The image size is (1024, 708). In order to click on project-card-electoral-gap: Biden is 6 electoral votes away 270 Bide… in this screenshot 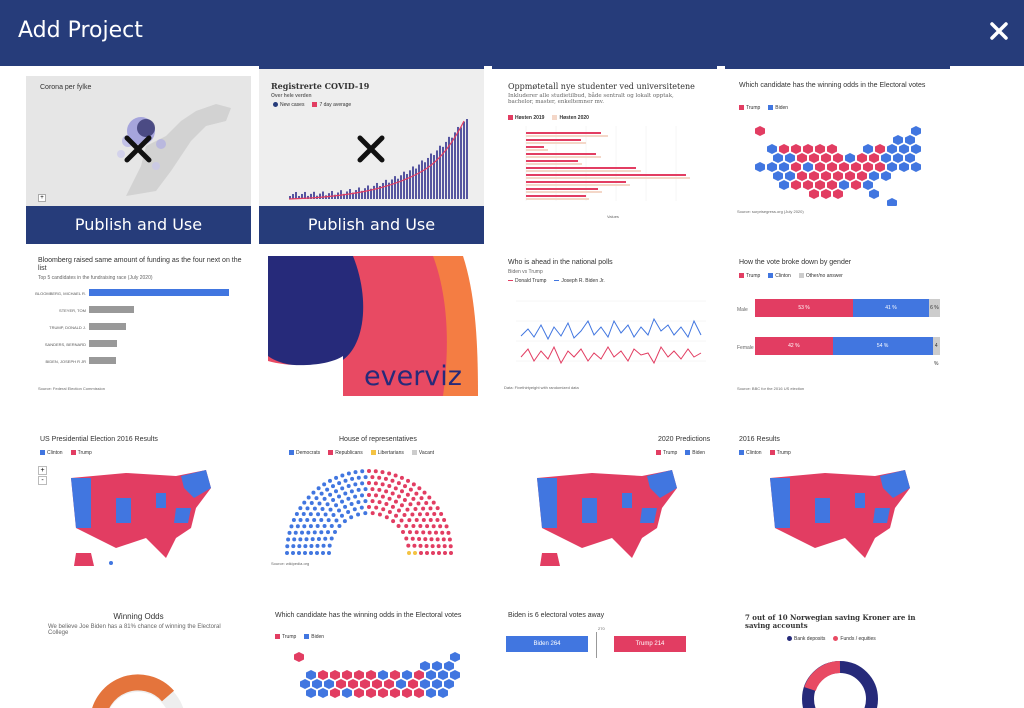, I will do `click(604, 656)`.